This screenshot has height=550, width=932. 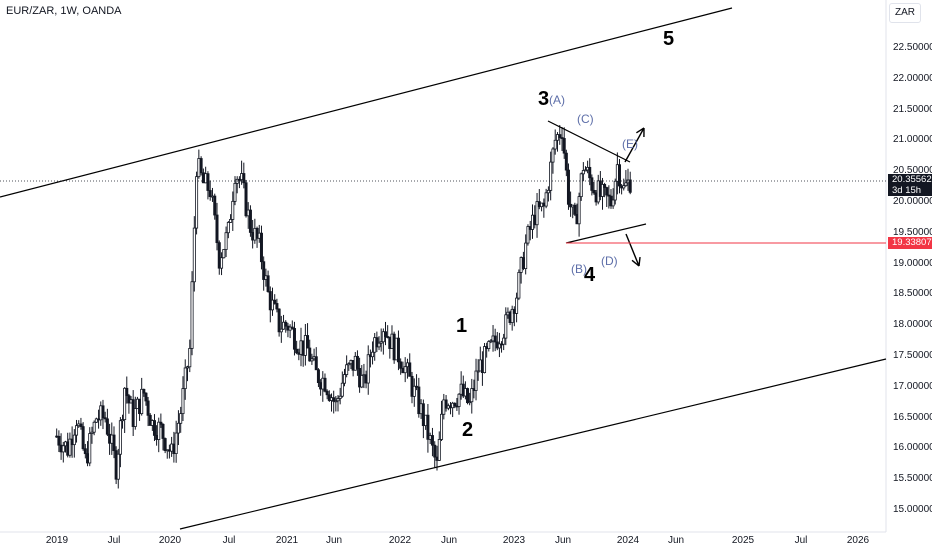 I want to click on current-price-value: 20.35562, so click(x=912, y=179).